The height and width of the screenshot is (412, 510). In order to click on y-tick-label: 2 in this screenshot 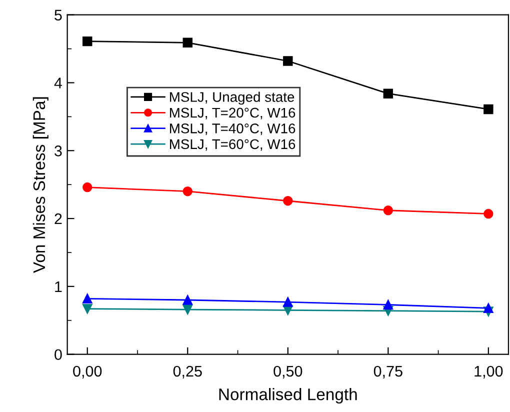, I will do `click(58, 218)`.